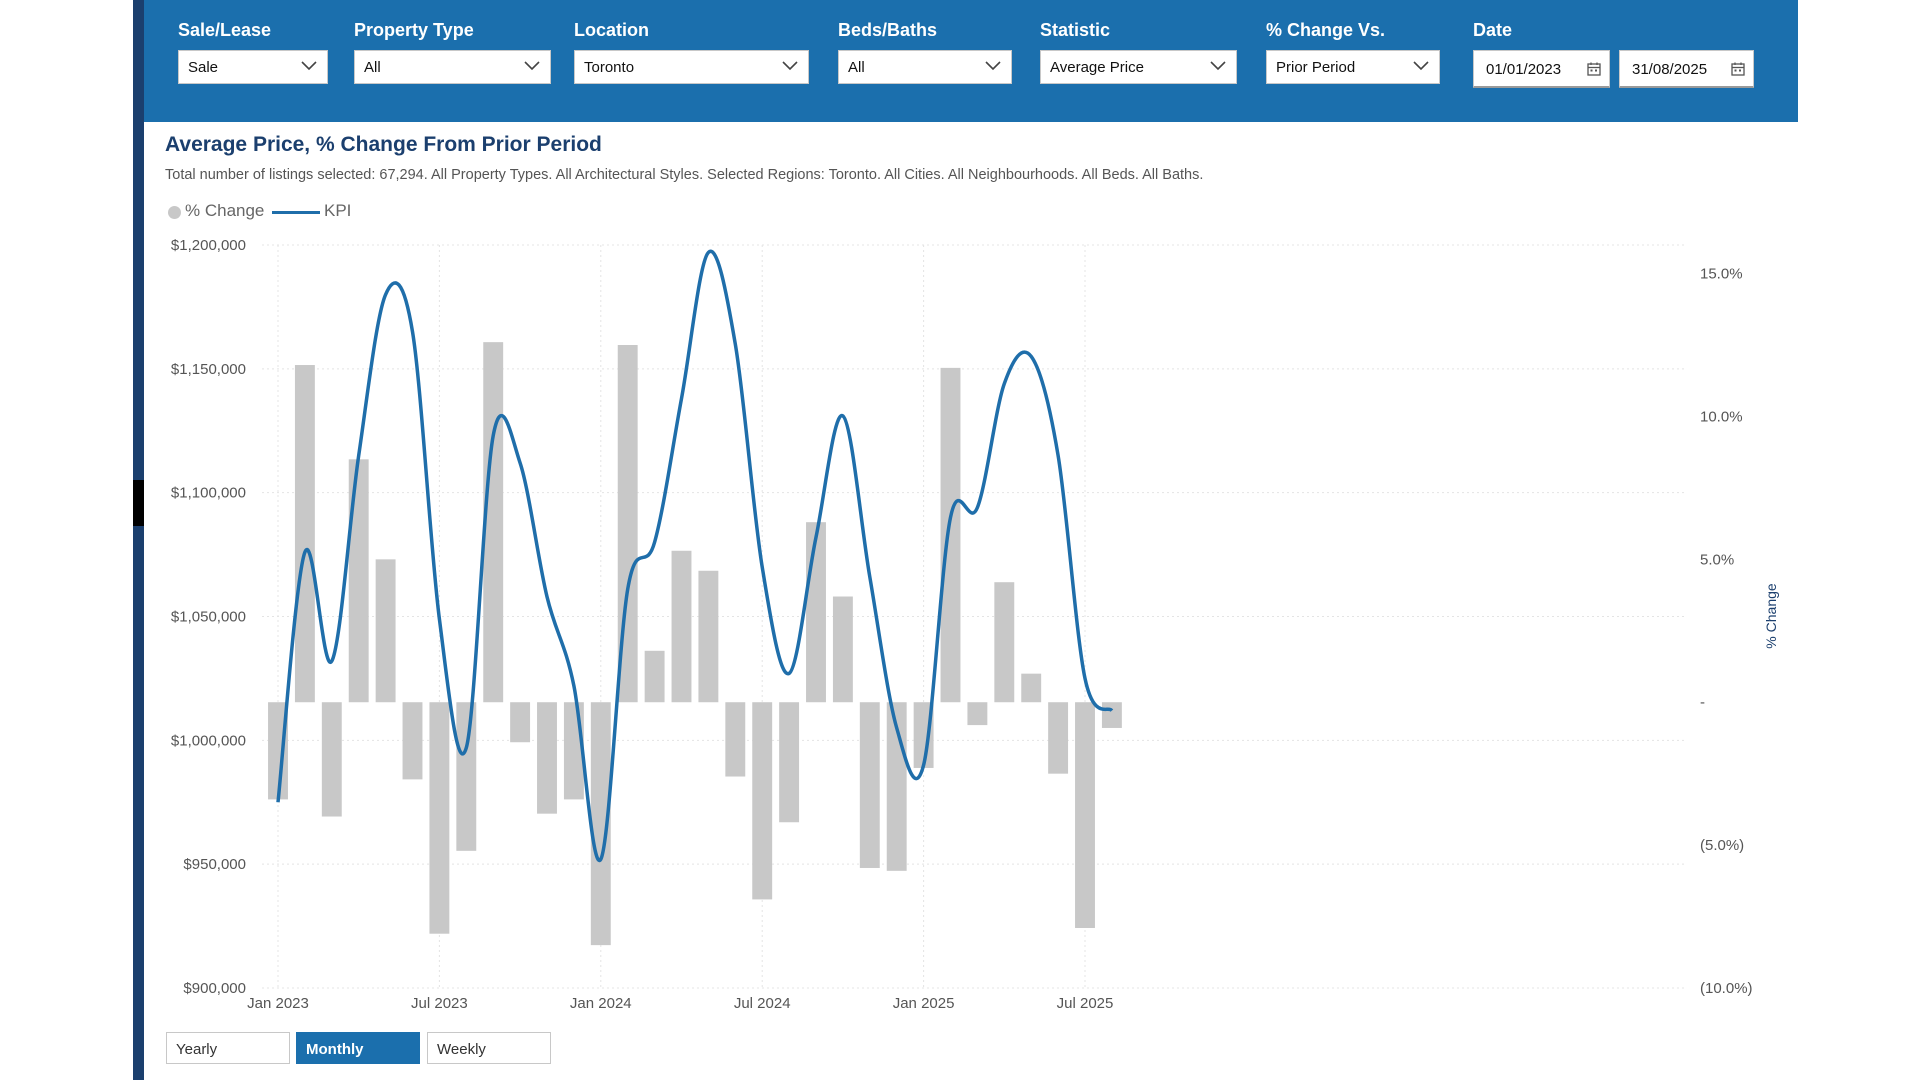  What do you see at coordinates (208, 245) in the screenshot?
I see `y-left-tick-label: $1,200,000` at bounding box center [208, 245].